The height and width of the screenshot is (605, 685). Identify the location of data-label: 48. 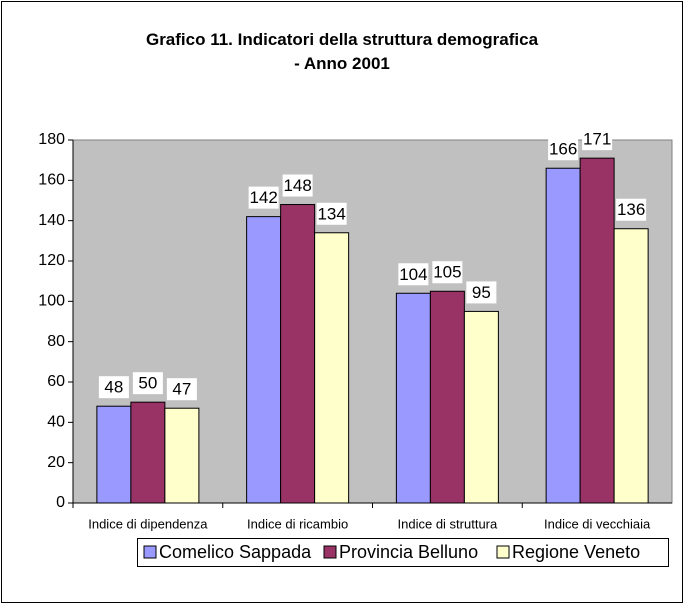
(113, 387).